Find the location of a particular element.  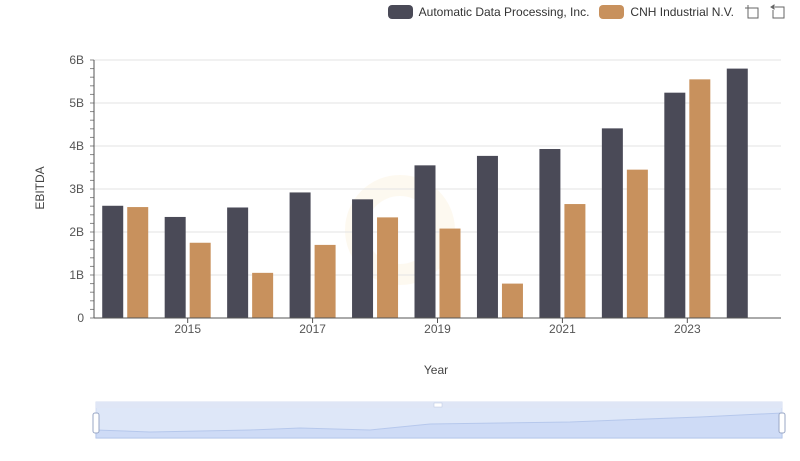

legend-swatch-adp is located at coordinates (400, 12).